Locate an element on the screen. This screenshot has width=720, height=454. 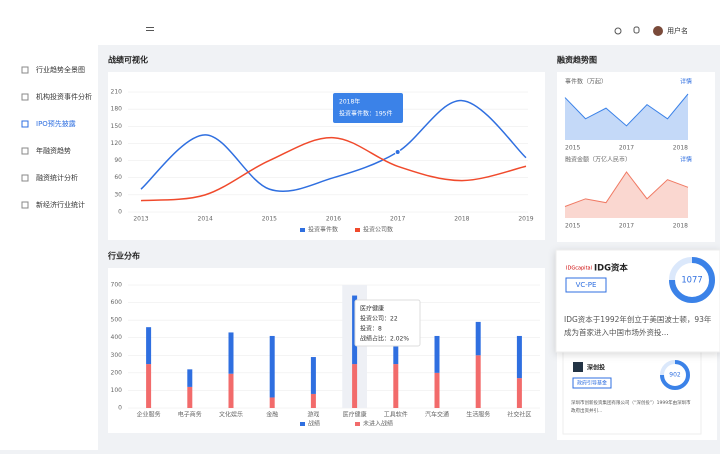
tooltip-text: 医疗健康 is located at coordinates (372, 309).